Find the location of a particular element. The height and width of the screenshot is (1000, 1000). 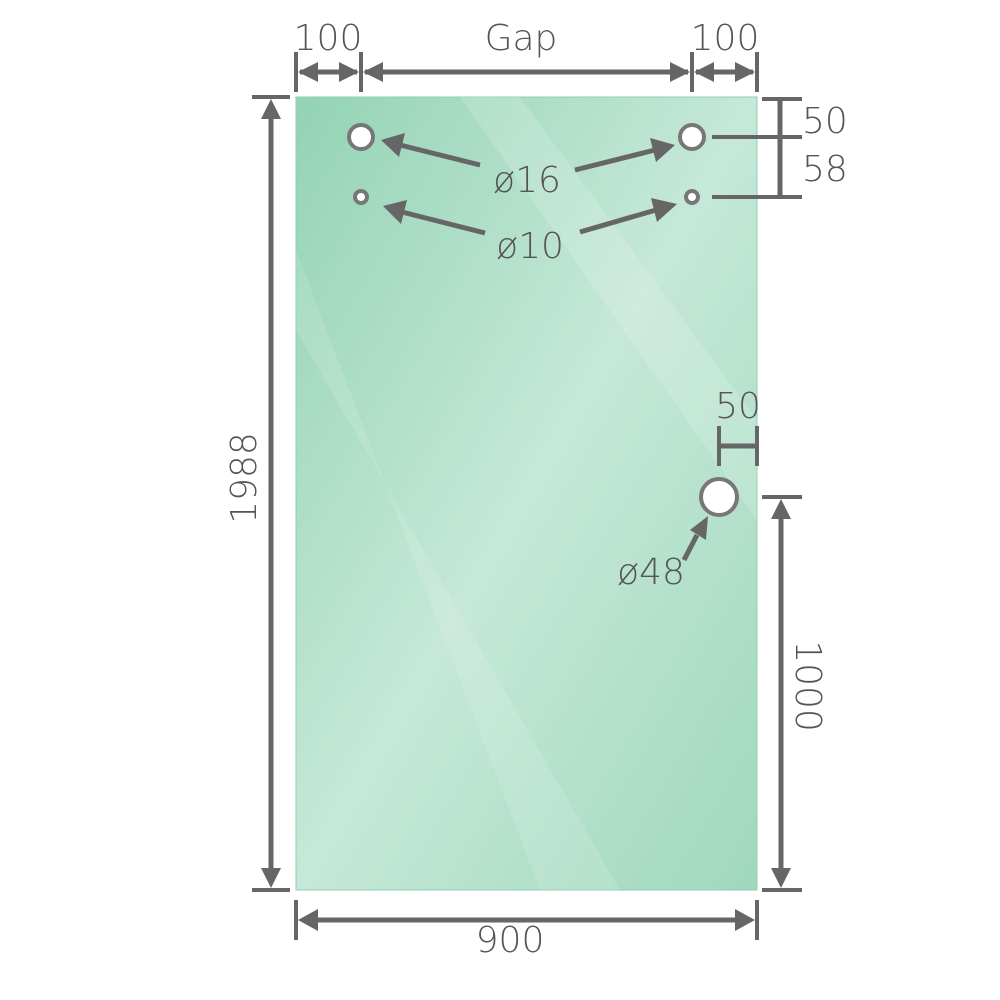

big-hole-height-dimension: 1000 is located at coordinates (795, 693).